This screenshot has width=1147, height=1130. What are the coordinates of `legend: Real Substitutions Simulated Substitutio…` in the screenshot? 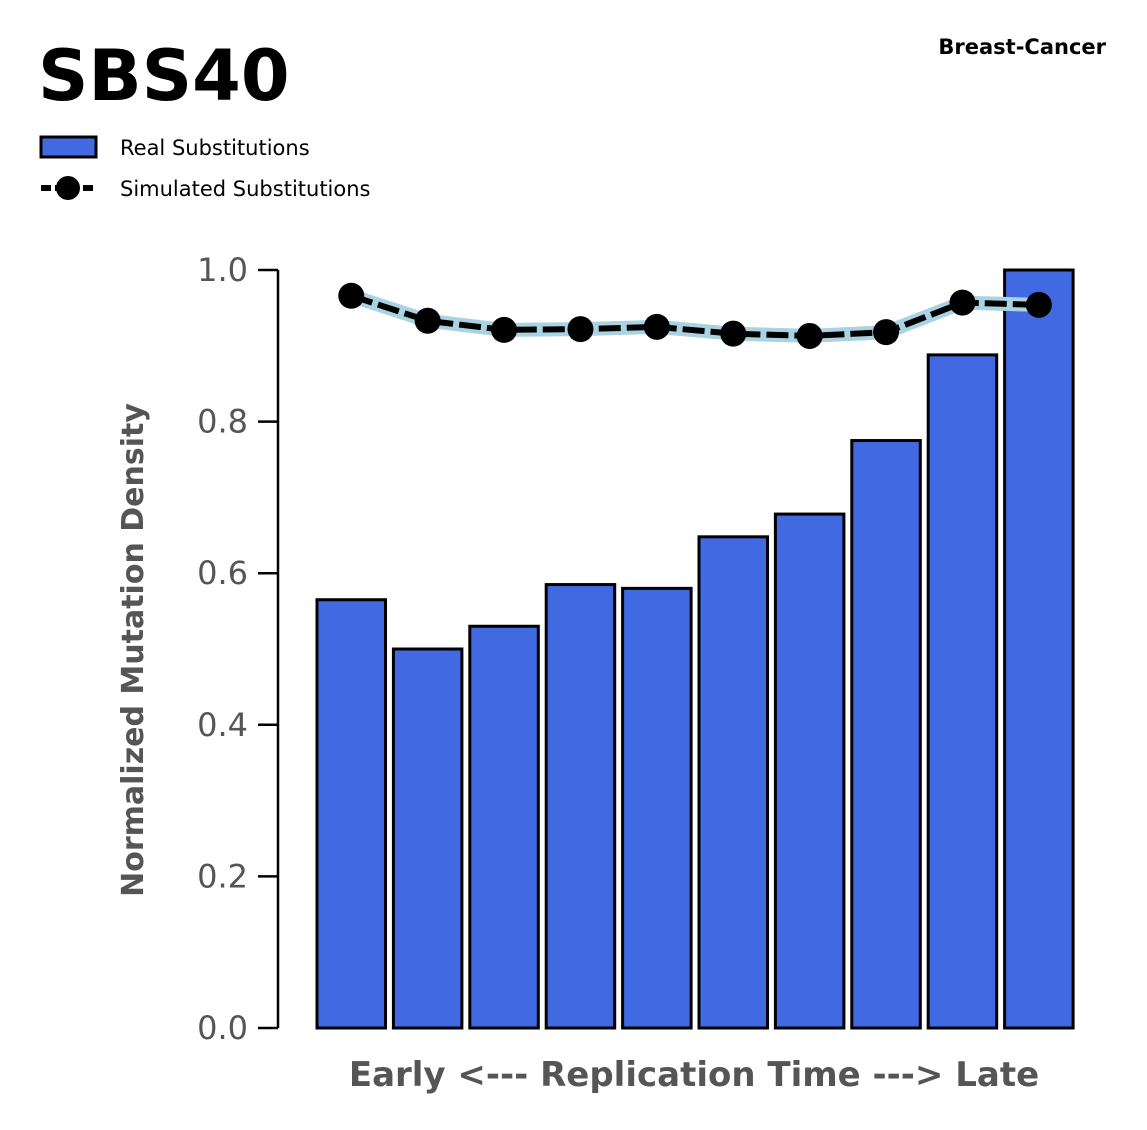 It's located at (204, 168).